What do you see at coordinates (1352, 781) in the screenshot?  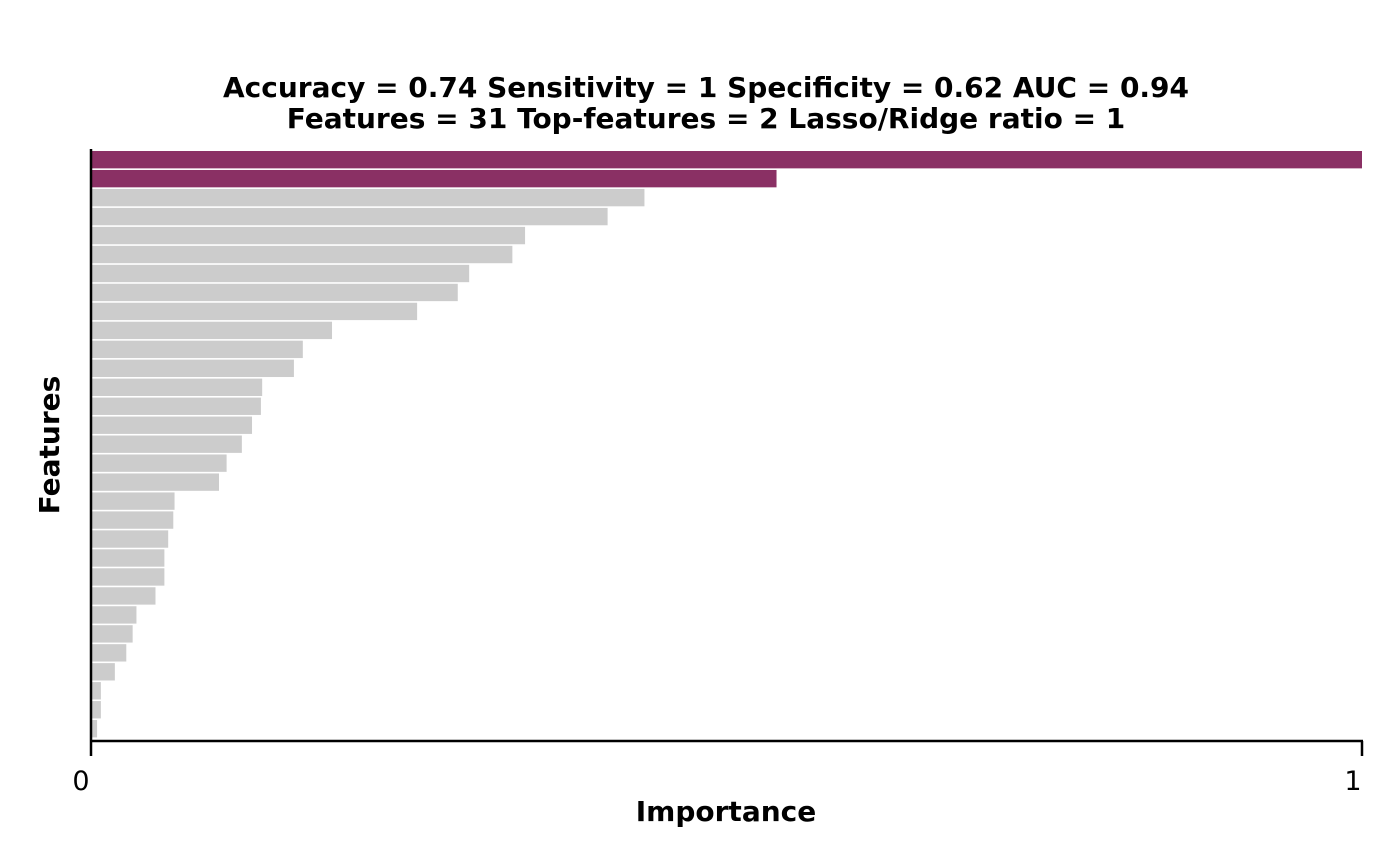 I see `x-tick-label-1: 1` at bounding box center [1352, 781].